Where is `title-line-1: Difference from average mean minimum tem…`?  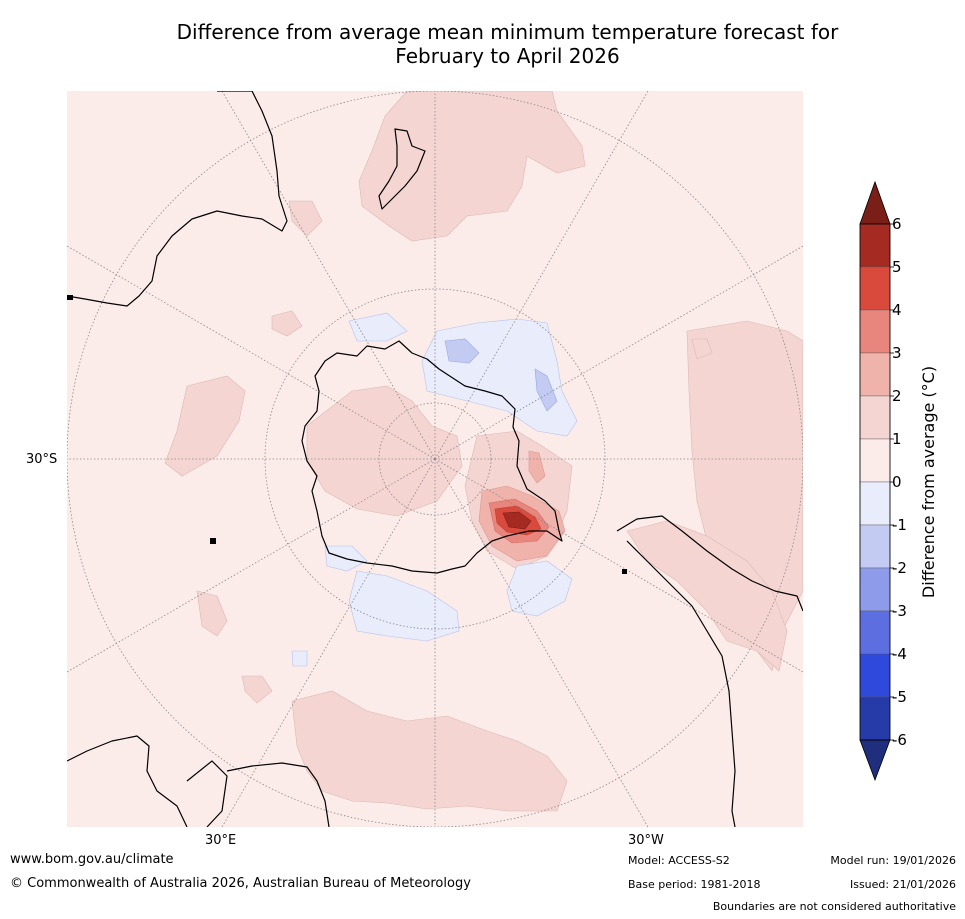 title-line-1: Difference from average mean minimum tem… is located at coordinates (507, 32).